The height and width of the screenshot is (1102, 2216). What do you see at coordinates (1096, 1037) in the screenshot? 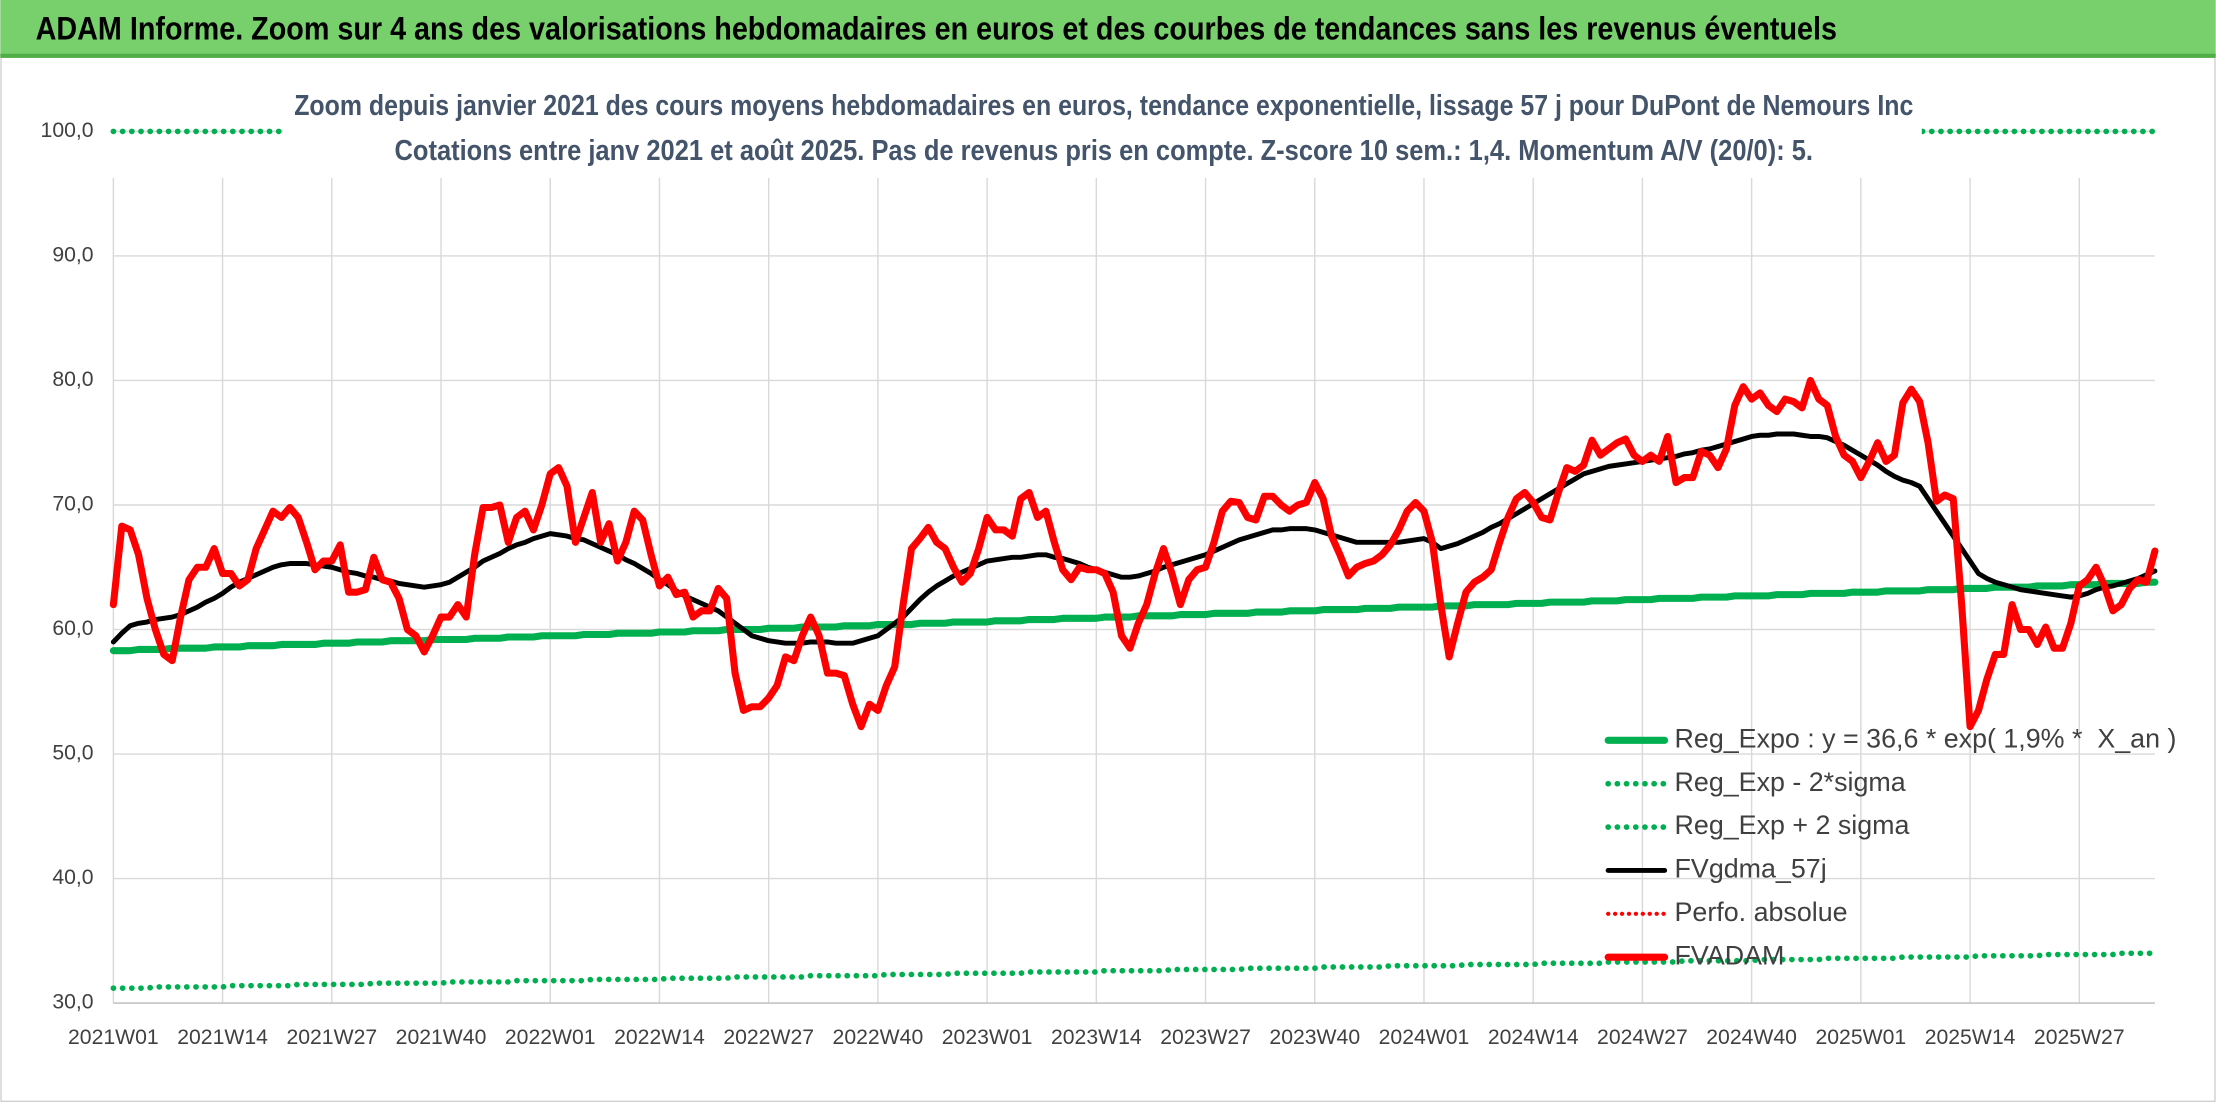
I see `x-tick-label: 2023W14` at bounding box center [1096, 1037].